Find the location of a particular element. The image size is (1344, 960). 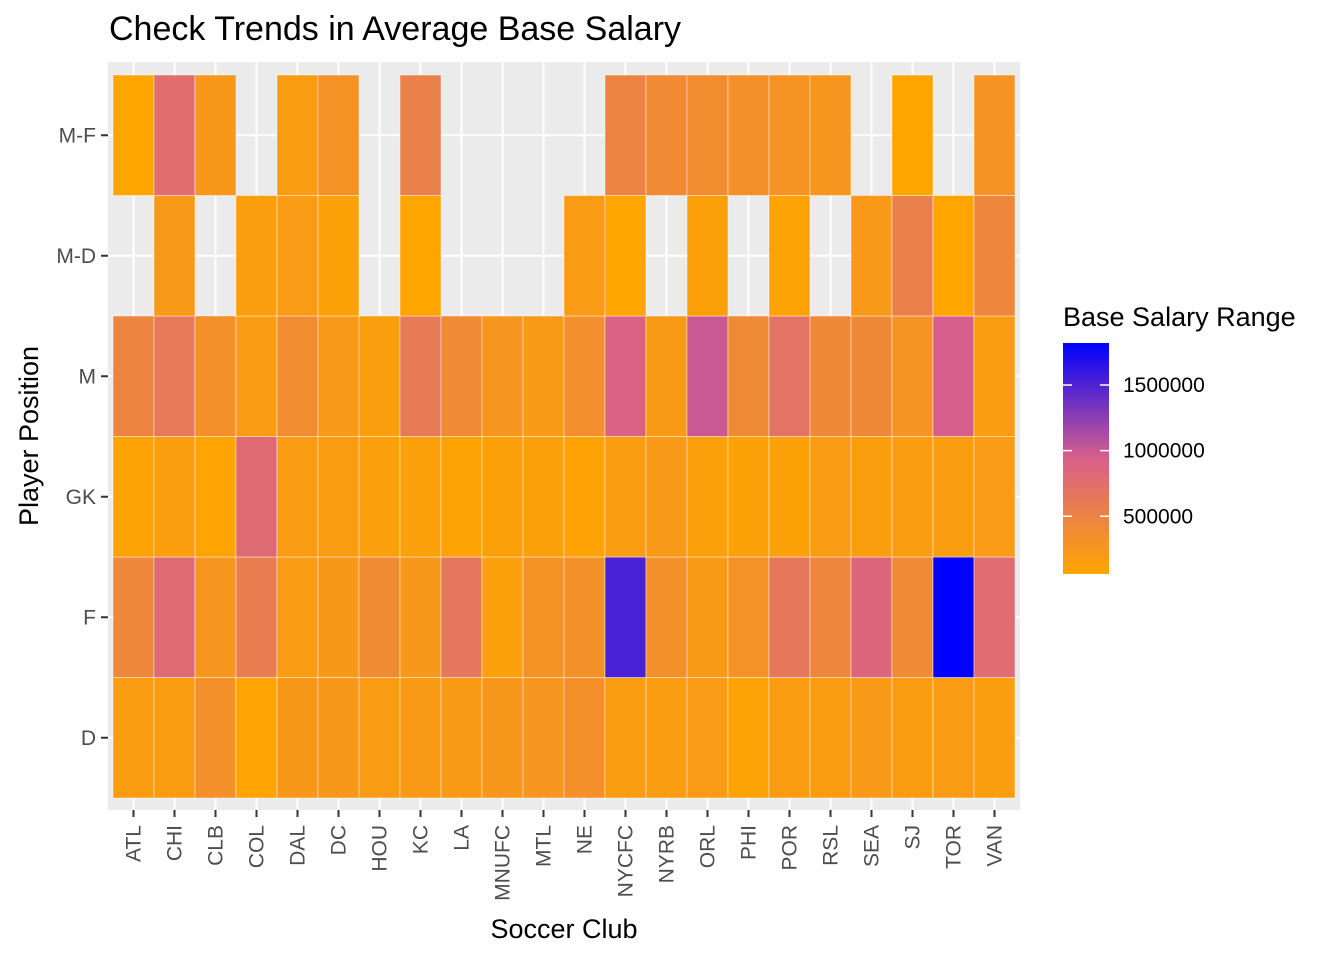

x-tick-label: KC is located at coordinates (421, 839).